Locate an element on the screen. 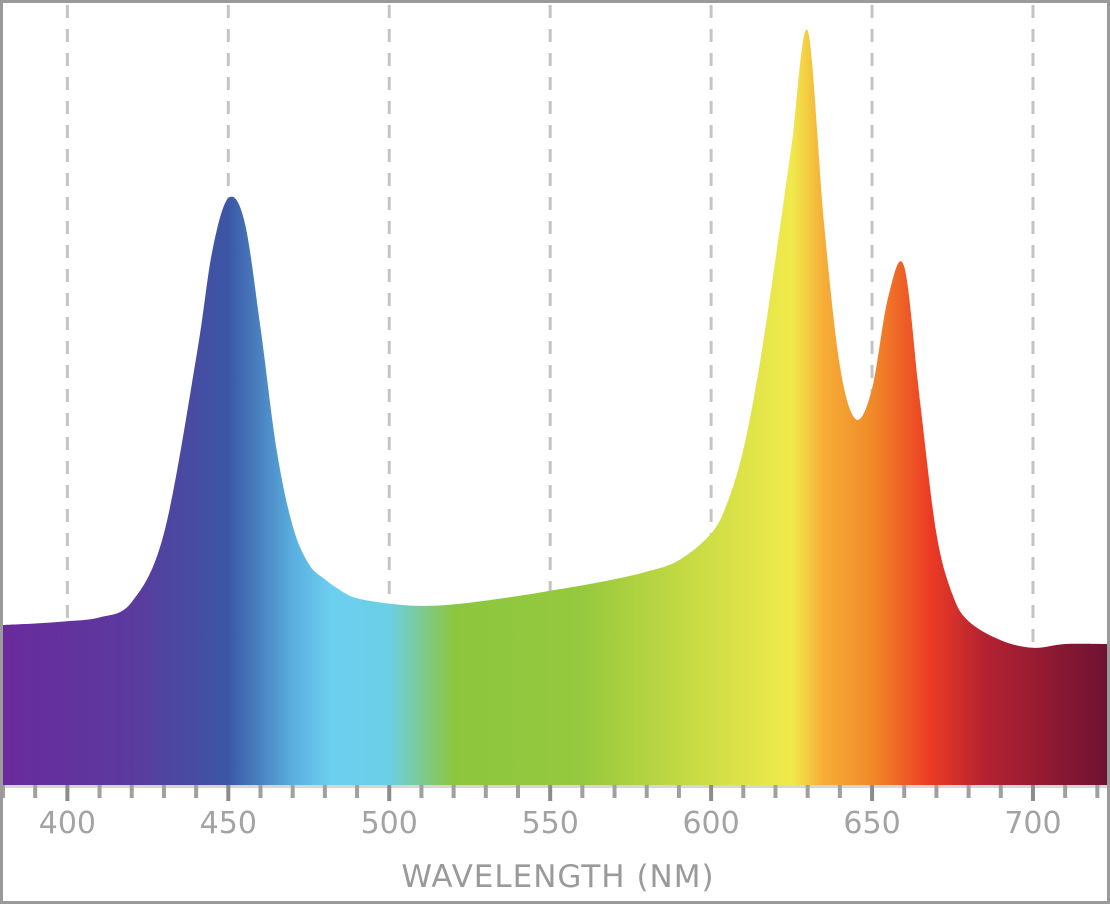 This screenshot has width=1110, height=904. x-tick-label-450: 450 is located at coordinates (228, 823).